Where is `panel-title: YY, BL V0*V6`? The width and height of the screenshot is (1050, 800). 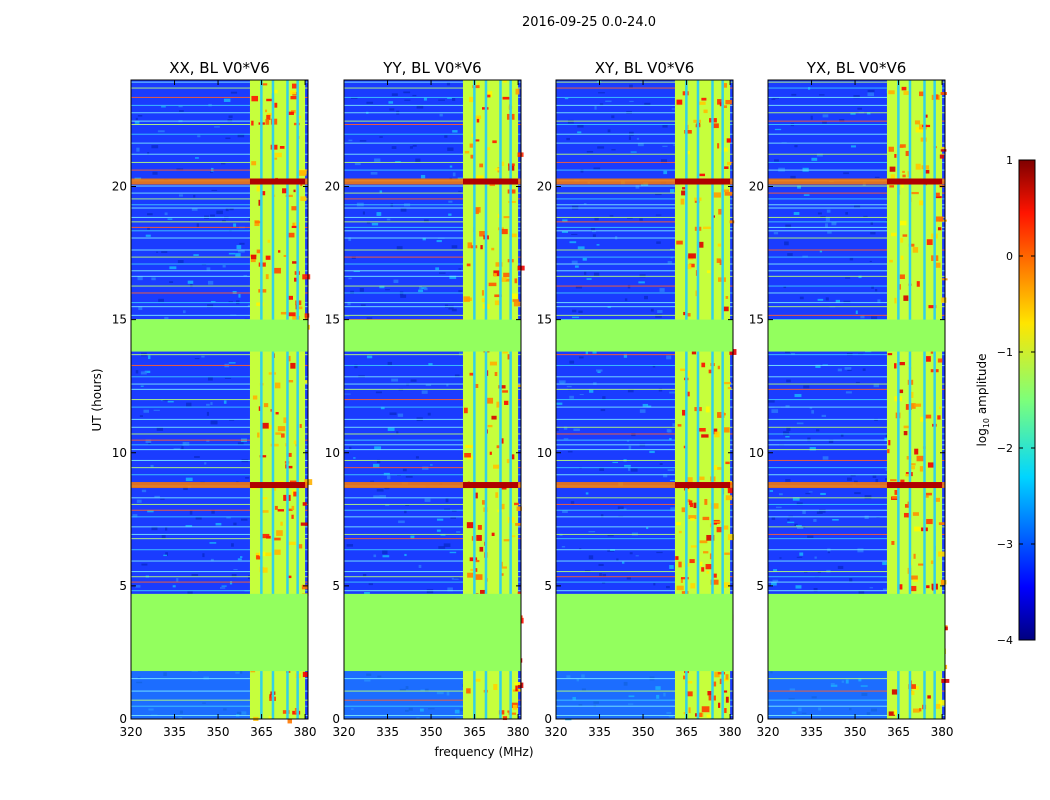
panel-title: YY, BL V0*V6 is located at coordinates (431, 68).